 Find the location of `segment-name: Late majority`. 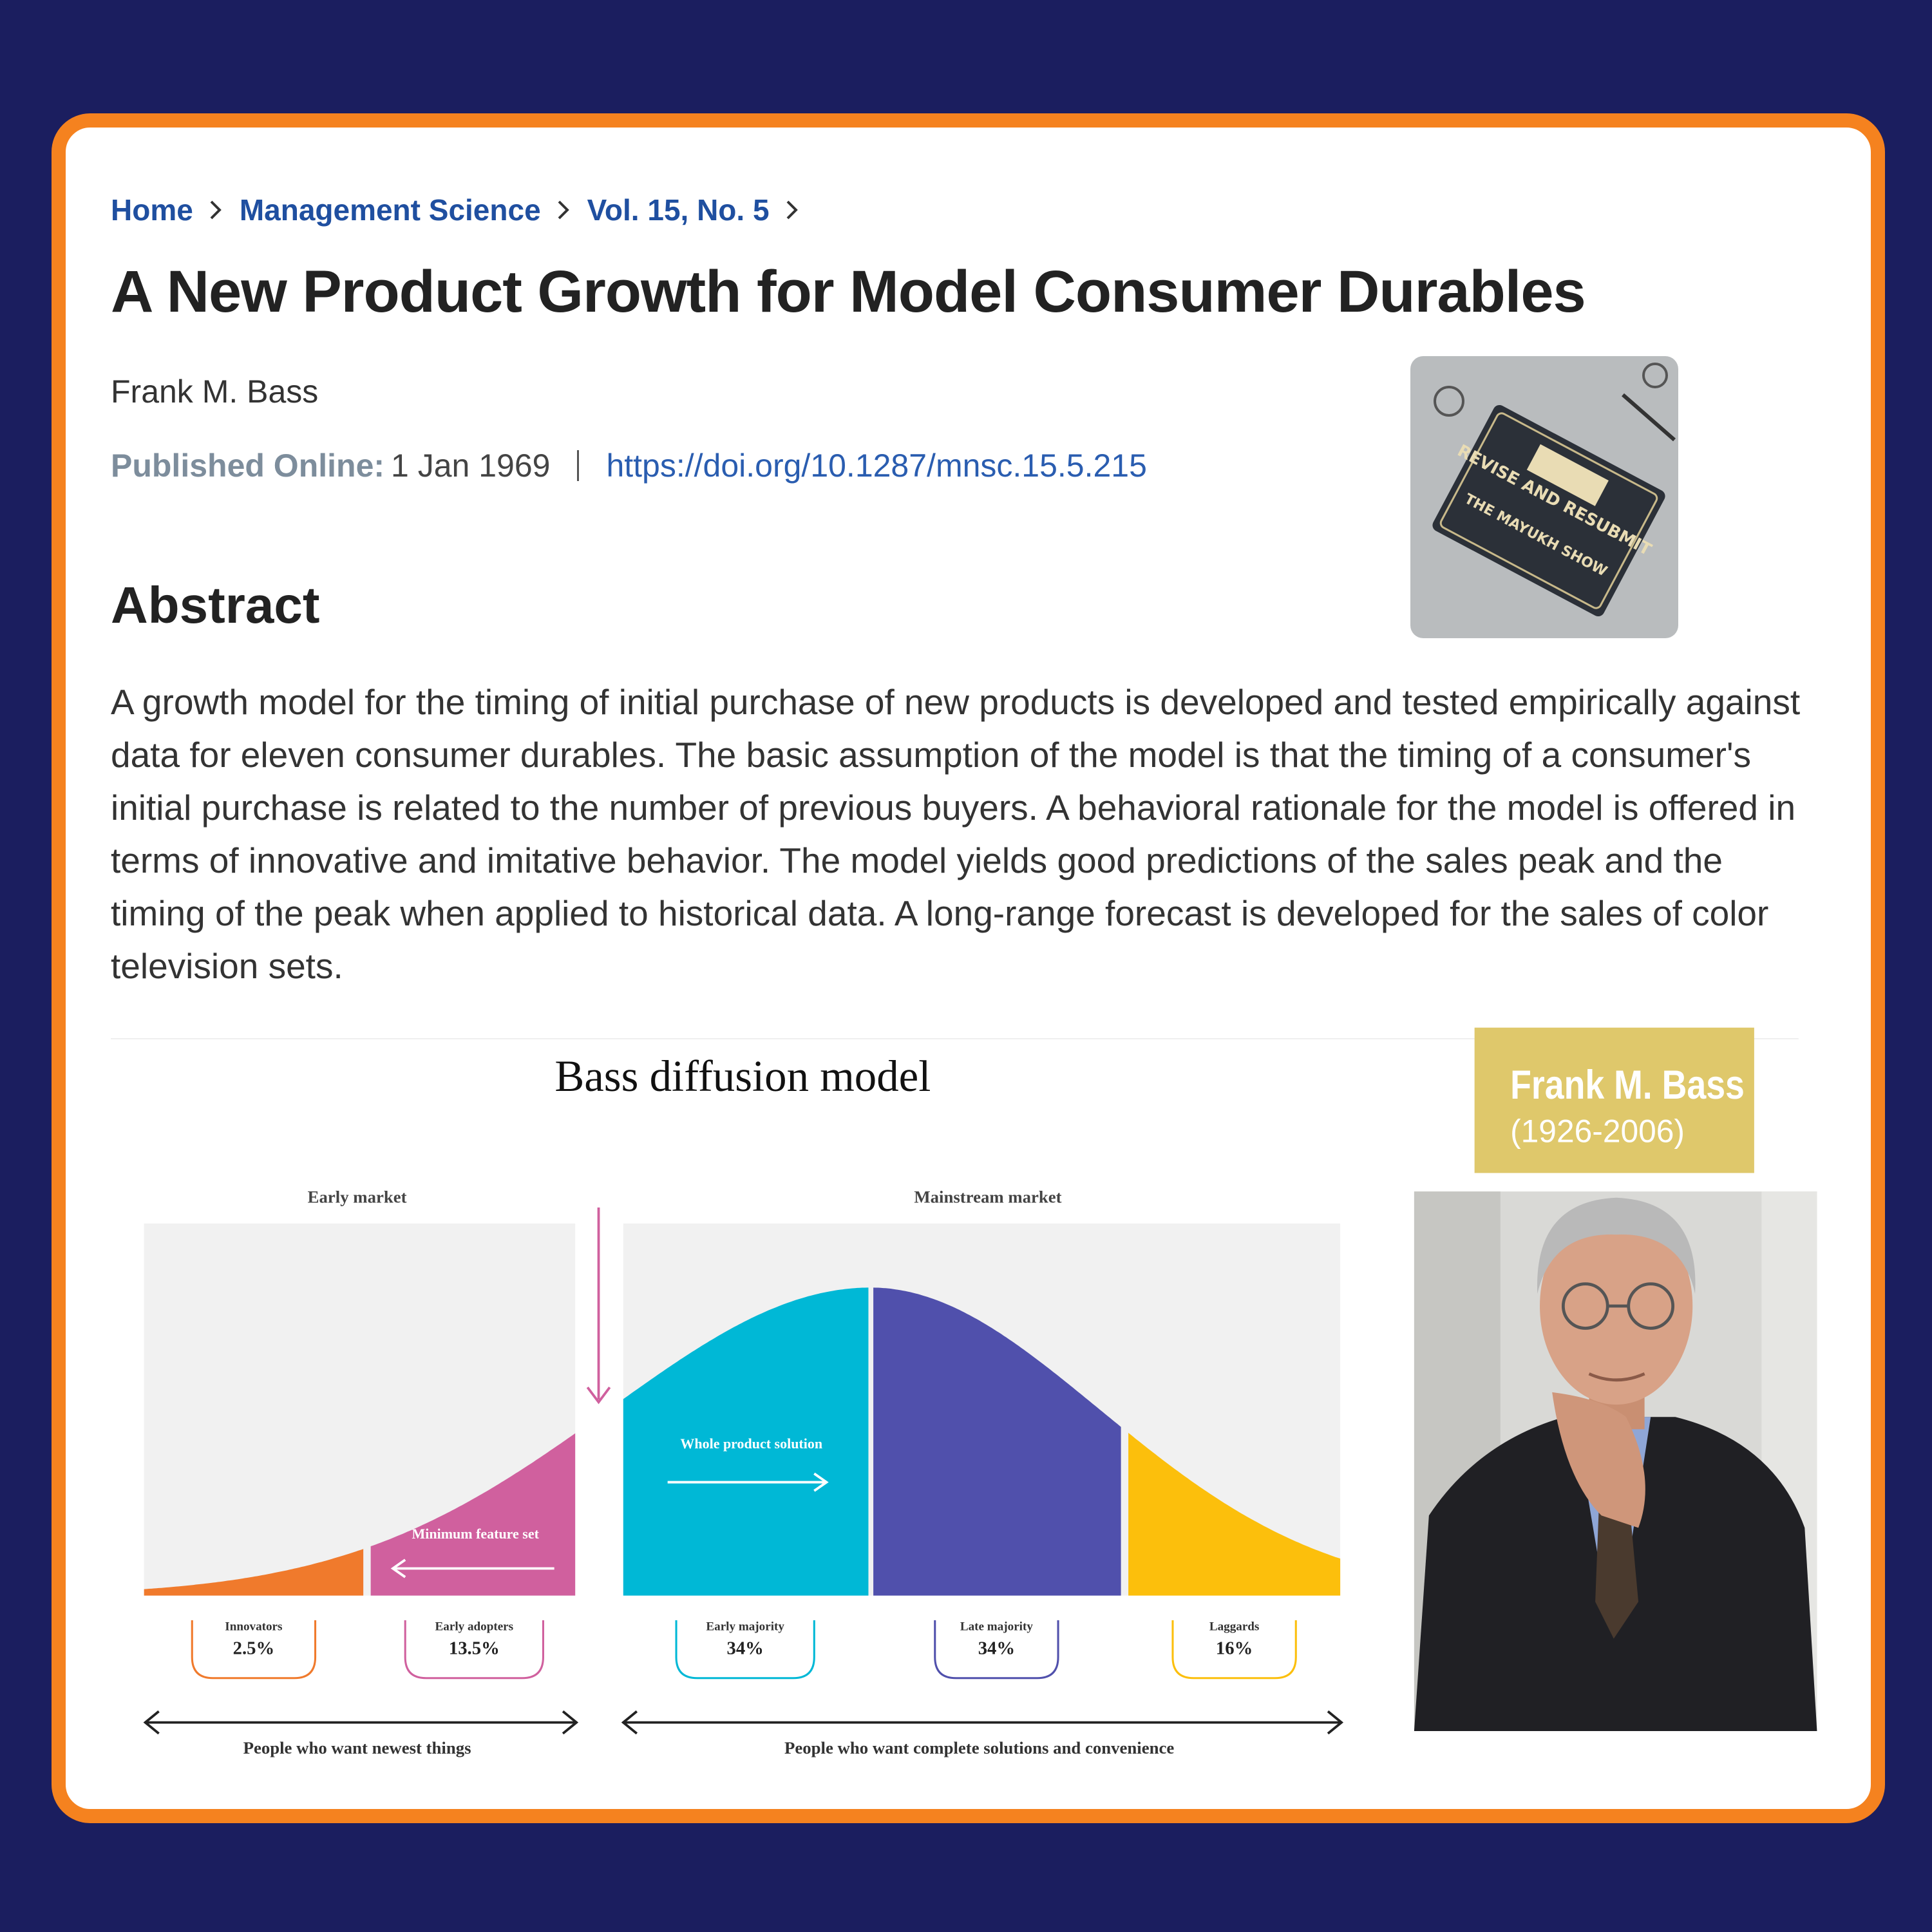

segment-name: Late majority is located at coordinates (997, 1627).